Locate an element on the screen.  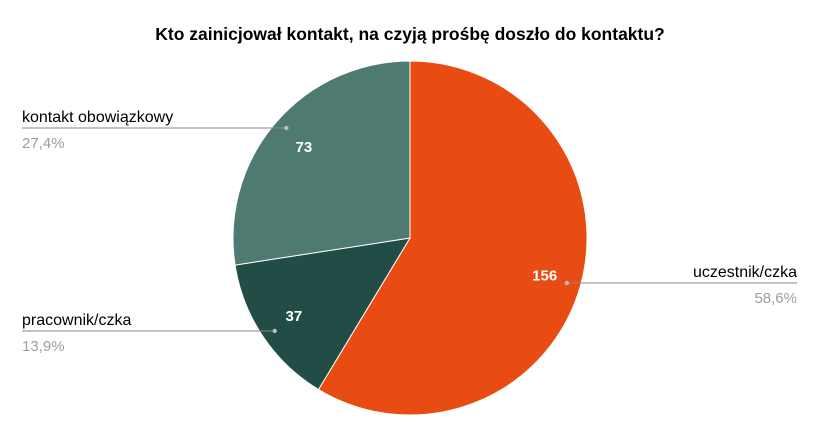
leader-dot-uczestnik-czka is located at coordinates (567, 283).